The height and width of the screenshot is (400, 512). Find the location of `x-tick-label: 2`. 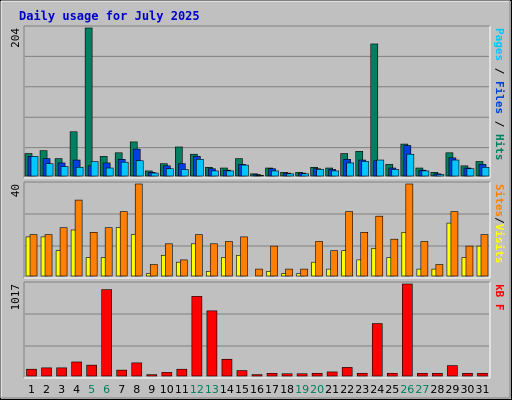

x-tick-label: 2 is located at coordinates (46, 389).